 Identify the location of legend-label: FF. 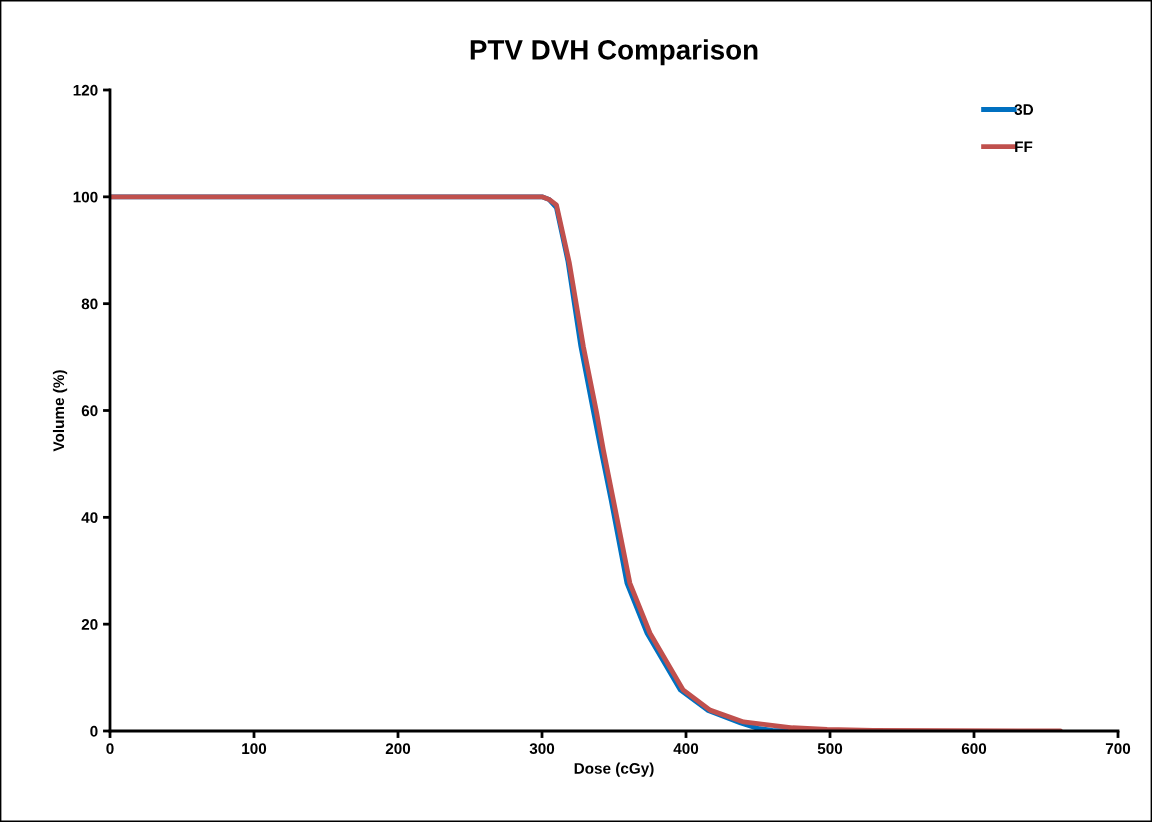
(1024, 146).